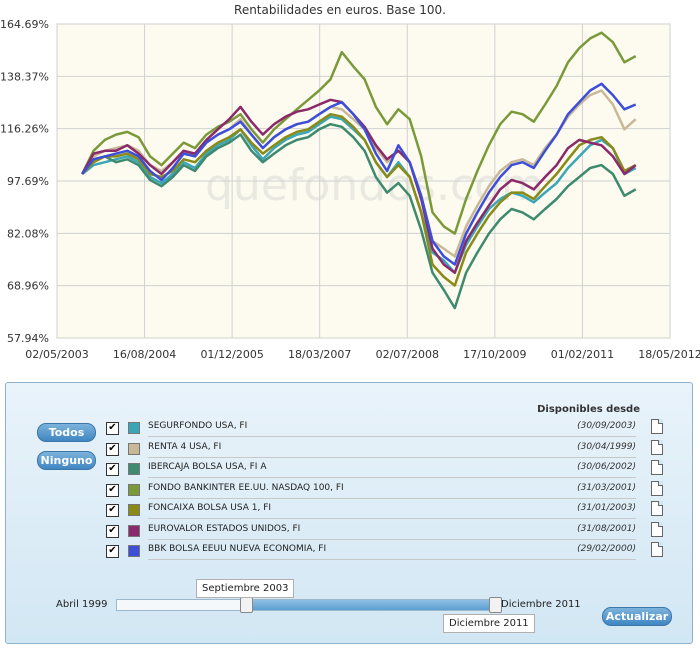 This screenshot has height=649, width=700. What do you see at coordinates (588, 409) in the screenshot?
I see `available-since-header: Disponibles desde` at bounding box center [588, 409].